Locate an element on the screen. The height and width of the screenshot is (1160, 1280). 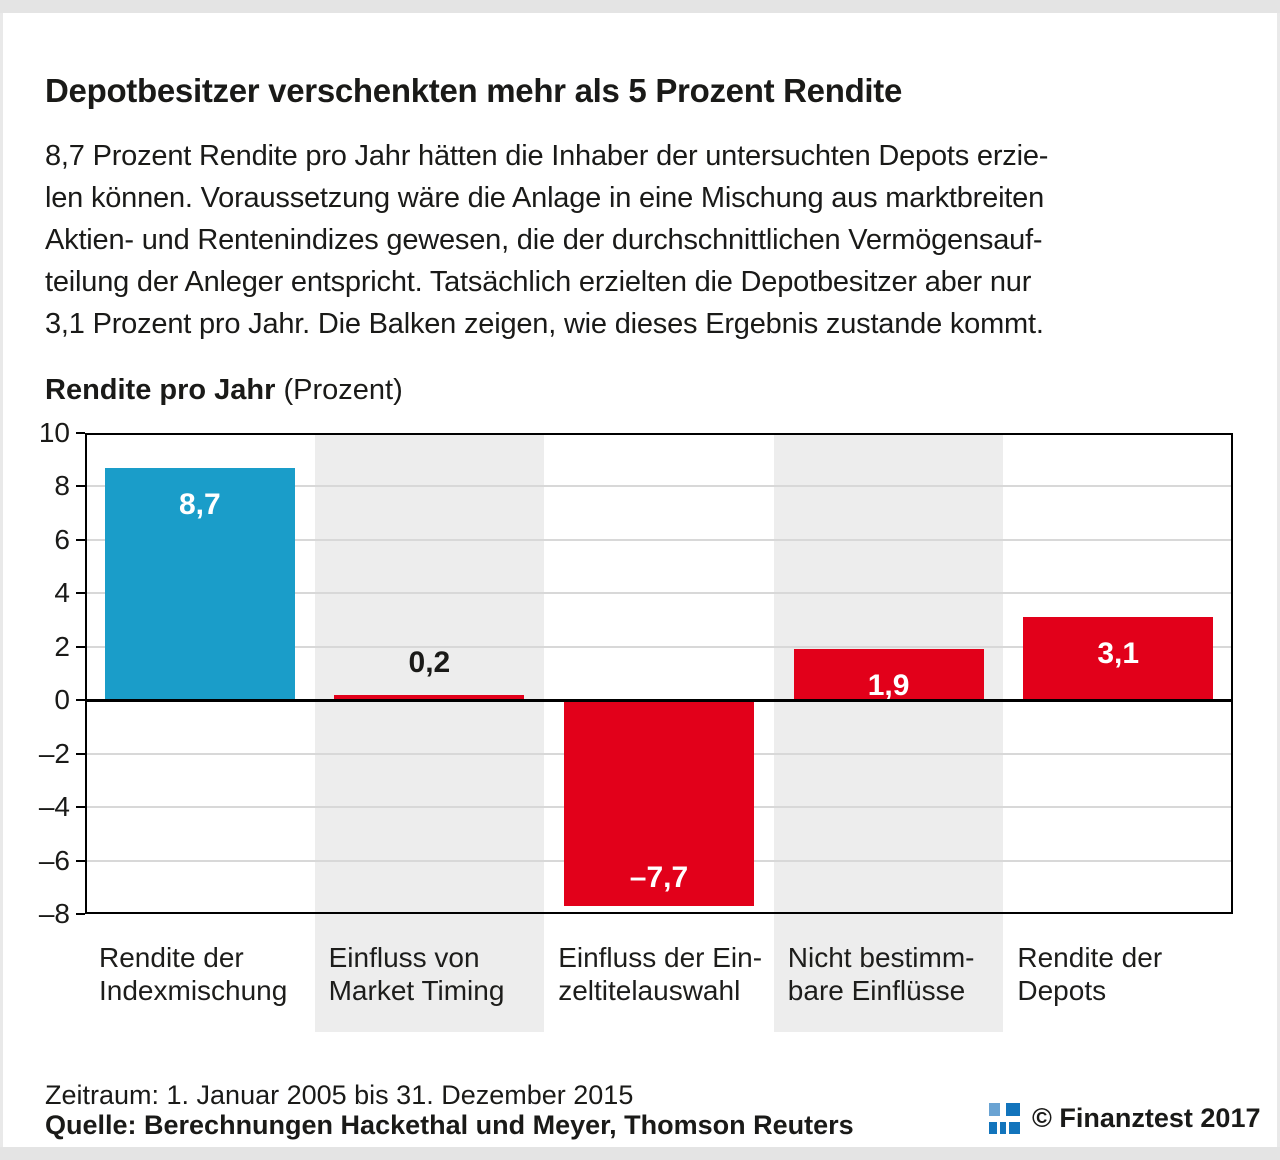
category-label-2: Einfluss von Market Timing is located at coordinates (417, 974).